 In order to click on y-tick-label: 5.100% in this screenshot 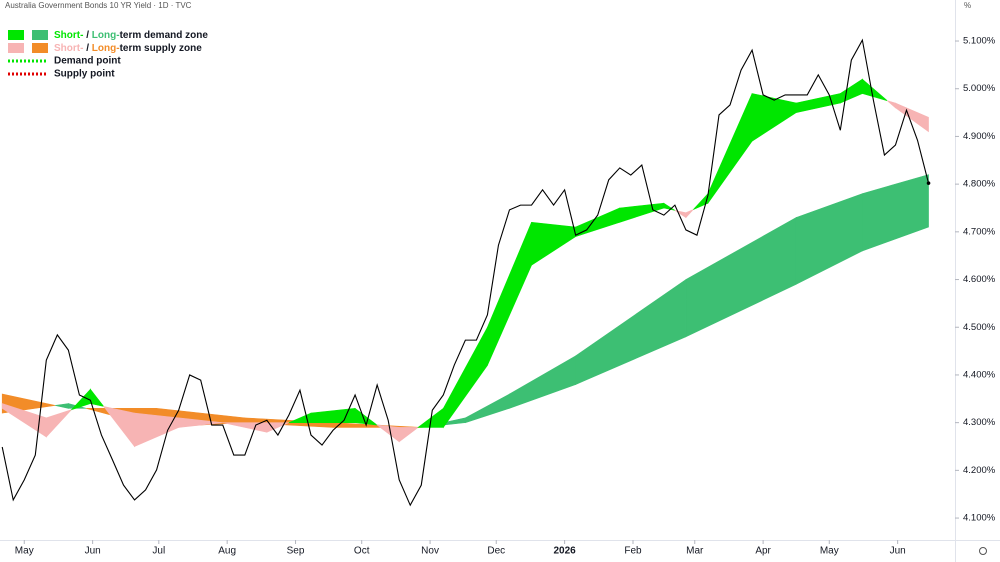, I will do `click(979, 41)`.